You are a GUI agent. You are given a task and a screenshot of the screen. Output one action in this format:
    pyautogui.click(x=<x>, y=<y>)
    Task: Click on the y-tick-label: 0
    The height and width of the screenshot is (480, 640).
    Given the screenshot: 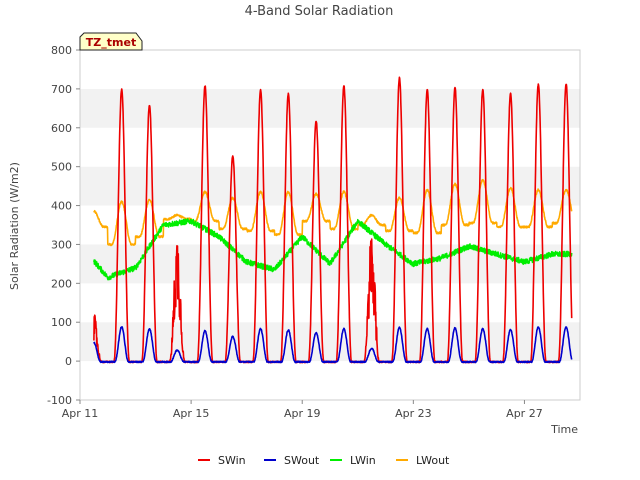 What is the action you would take?
    pyautogui.click(x=68, y=361)
    